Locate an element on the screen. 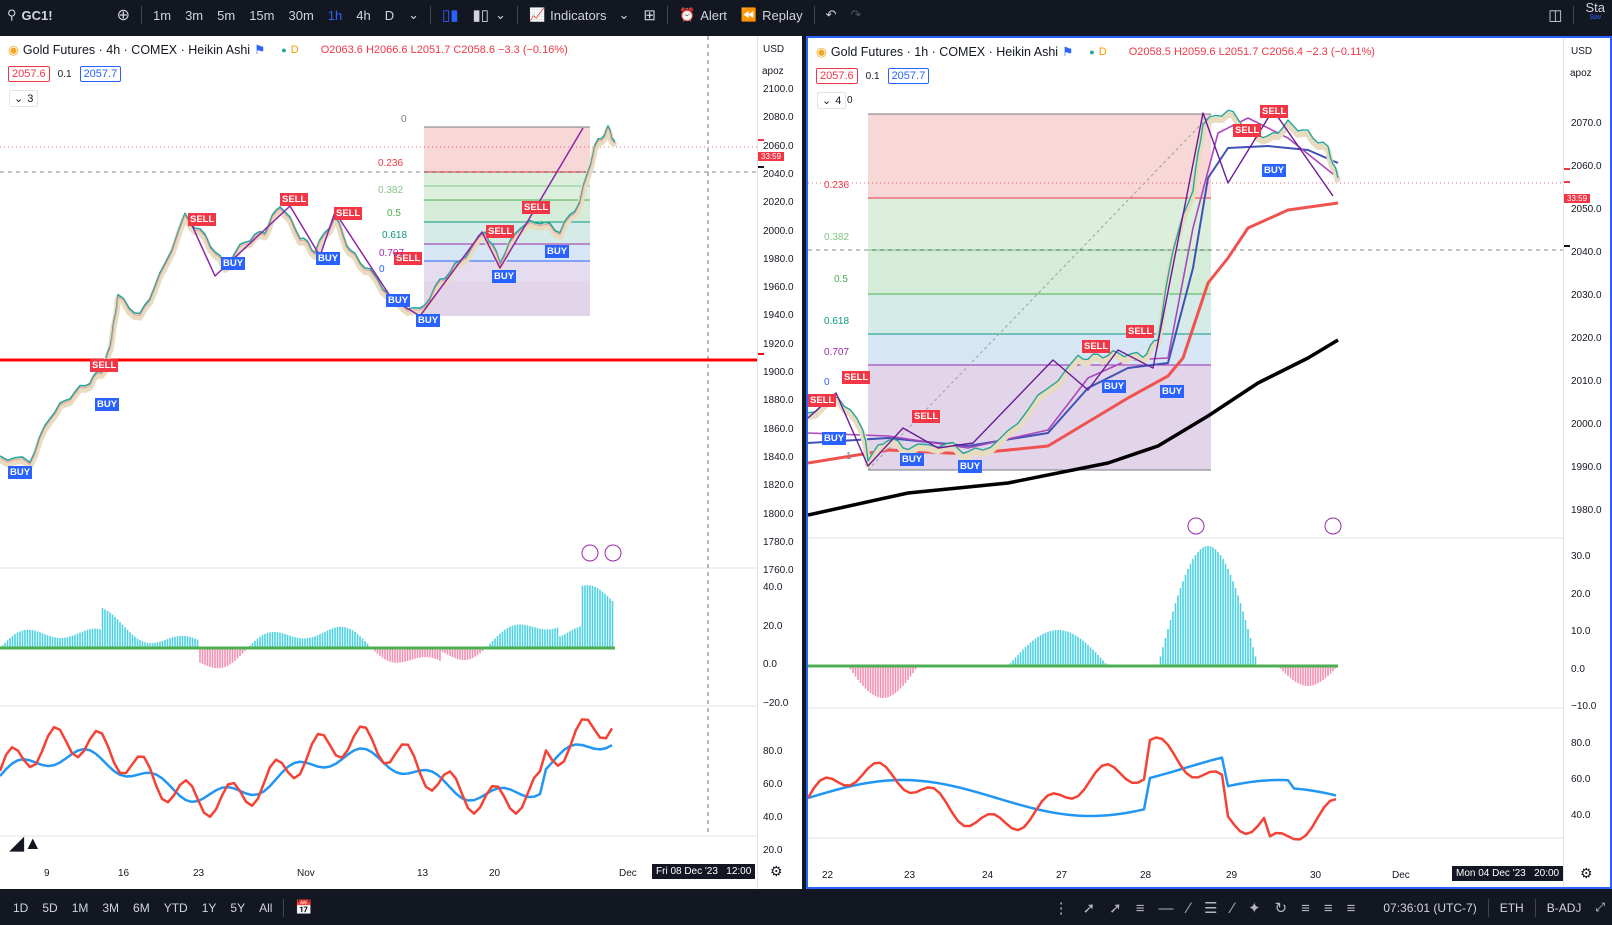  right-buy-price: 2057.7 is located at coordinates (908, 76).